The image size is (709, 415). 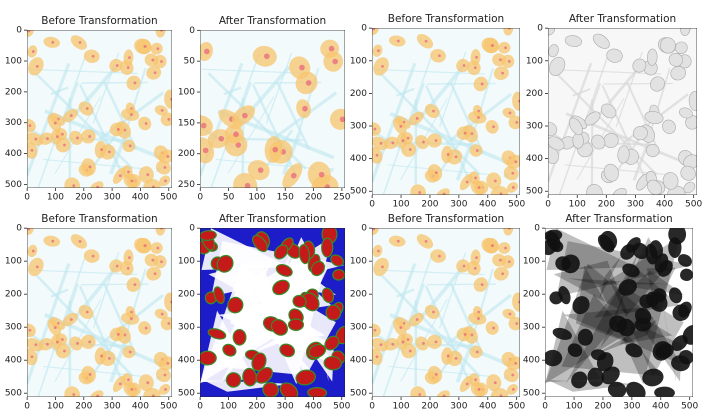 What do you see at coordinates (458, 205) in the screenshot?
I see `x-tick-label: 300` at bounding box center [458, 205].